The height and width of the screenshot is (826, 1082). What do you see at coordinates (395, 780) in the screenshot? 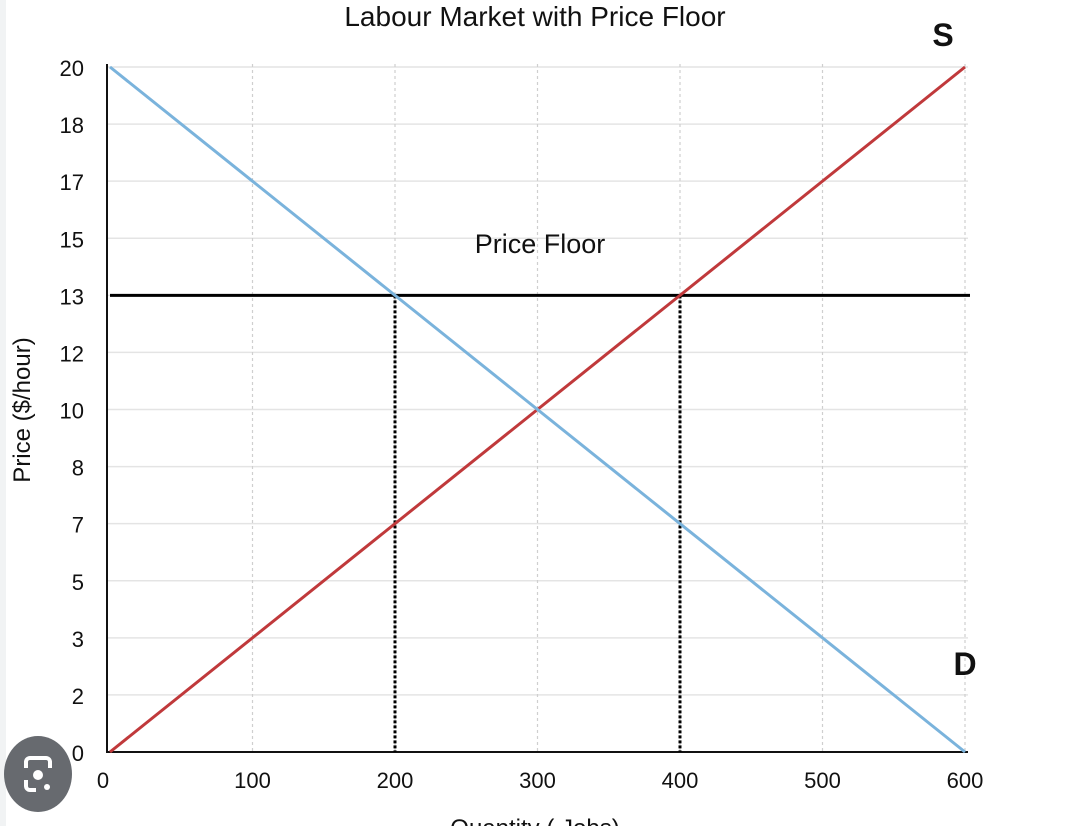
I see `x-tick-label: 200` at bounding box center [395, 780].